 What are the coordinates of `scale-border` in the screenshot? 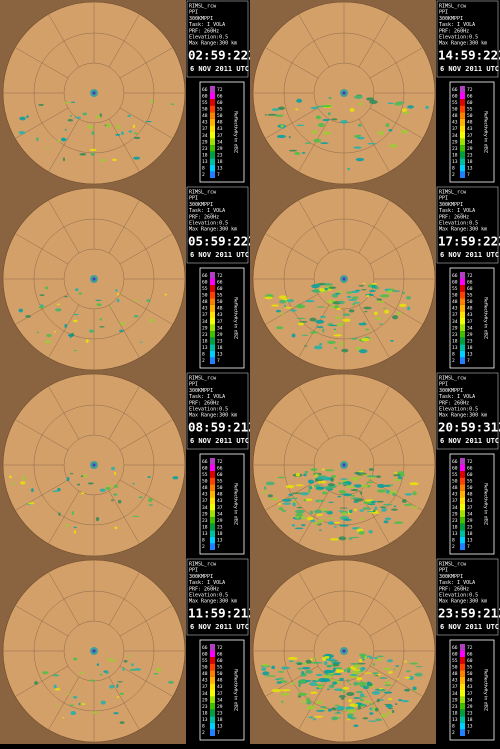 It's located at (472, 318).